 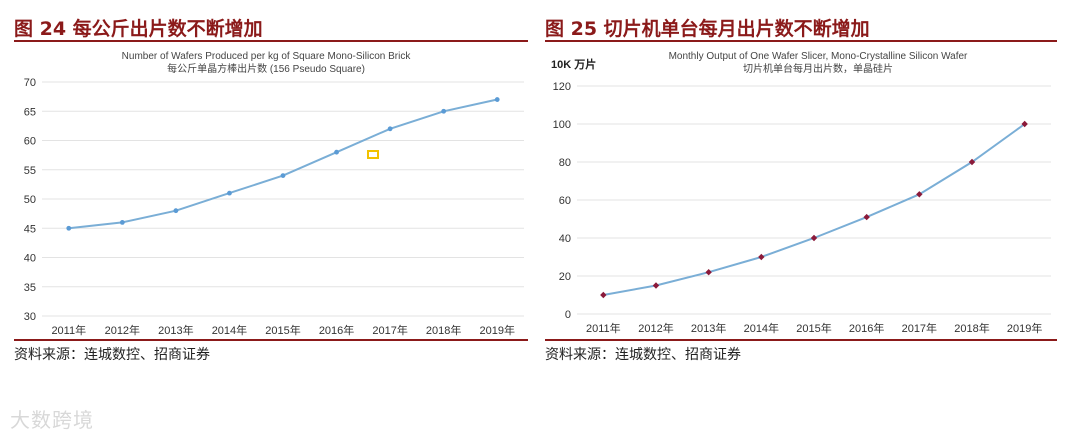 I want to click on left-figure-title: 图 24 每公斤出片数不断增加, so click(x=138, y=29).